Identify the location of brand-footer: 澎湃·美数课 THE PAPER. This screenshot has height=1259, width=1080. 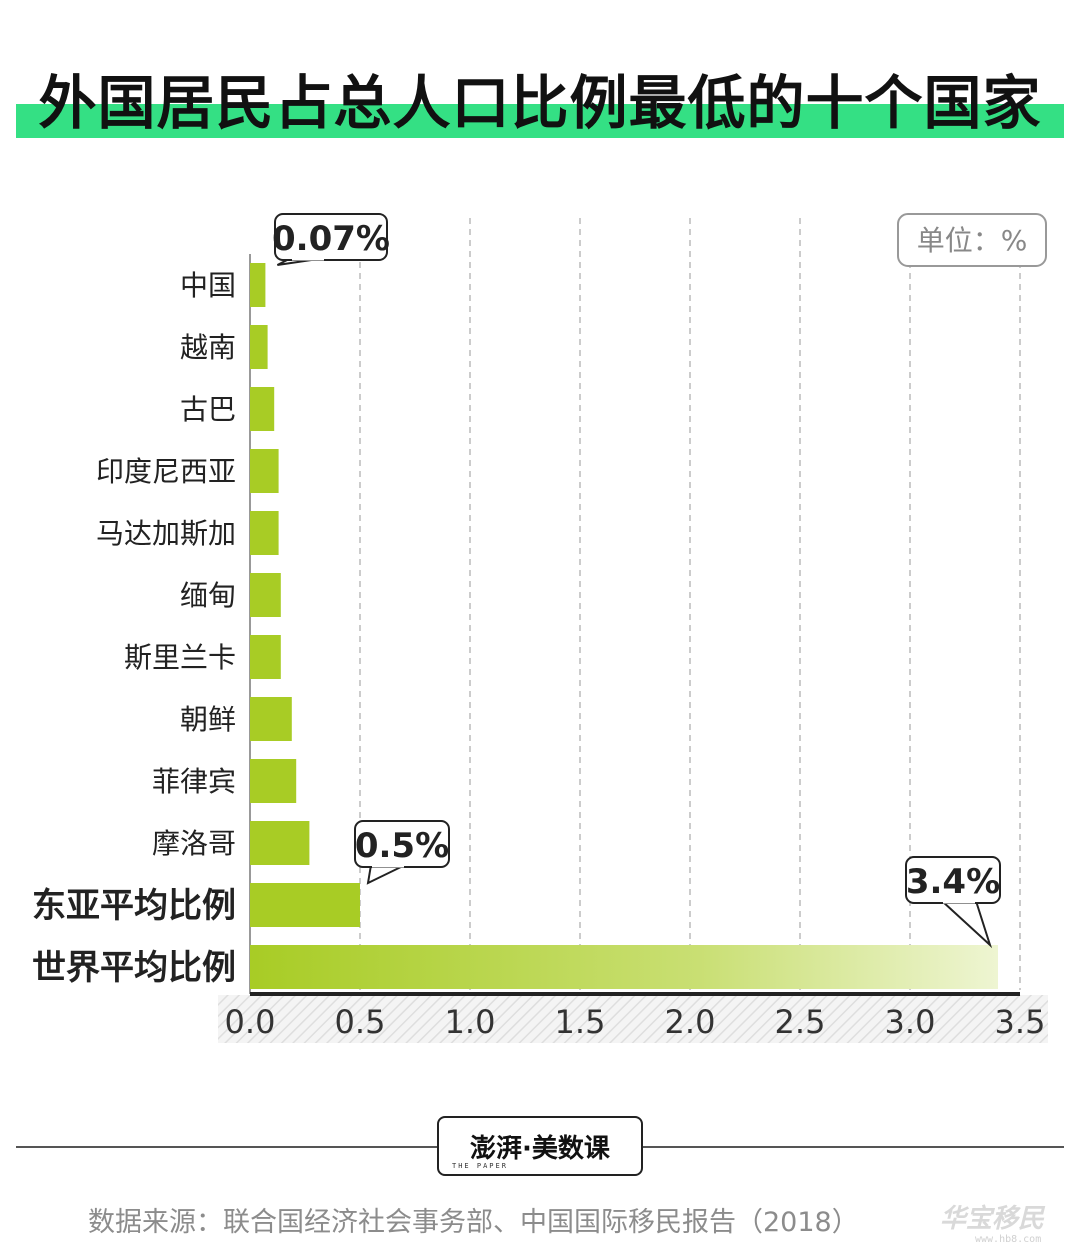
(540, 1145).